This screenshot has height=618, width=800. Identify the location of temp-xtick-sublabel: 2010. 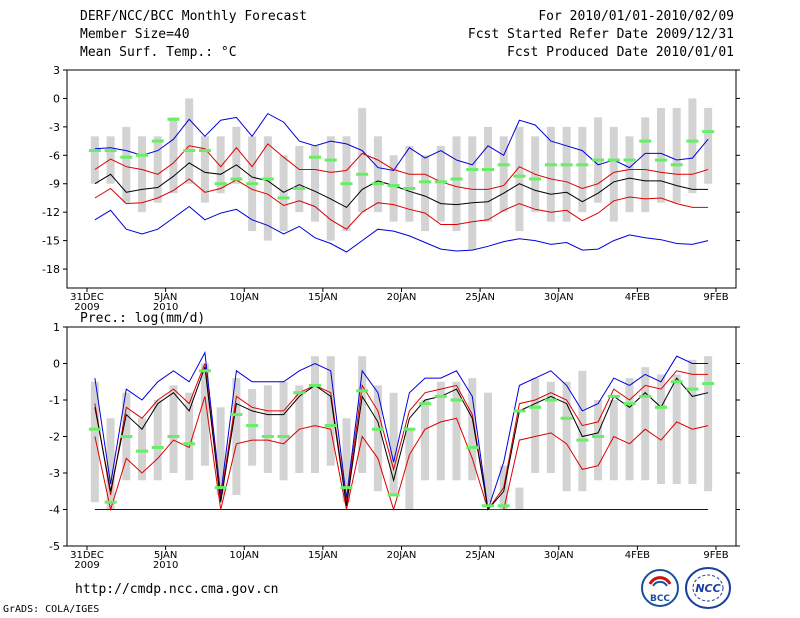
(165, 307).